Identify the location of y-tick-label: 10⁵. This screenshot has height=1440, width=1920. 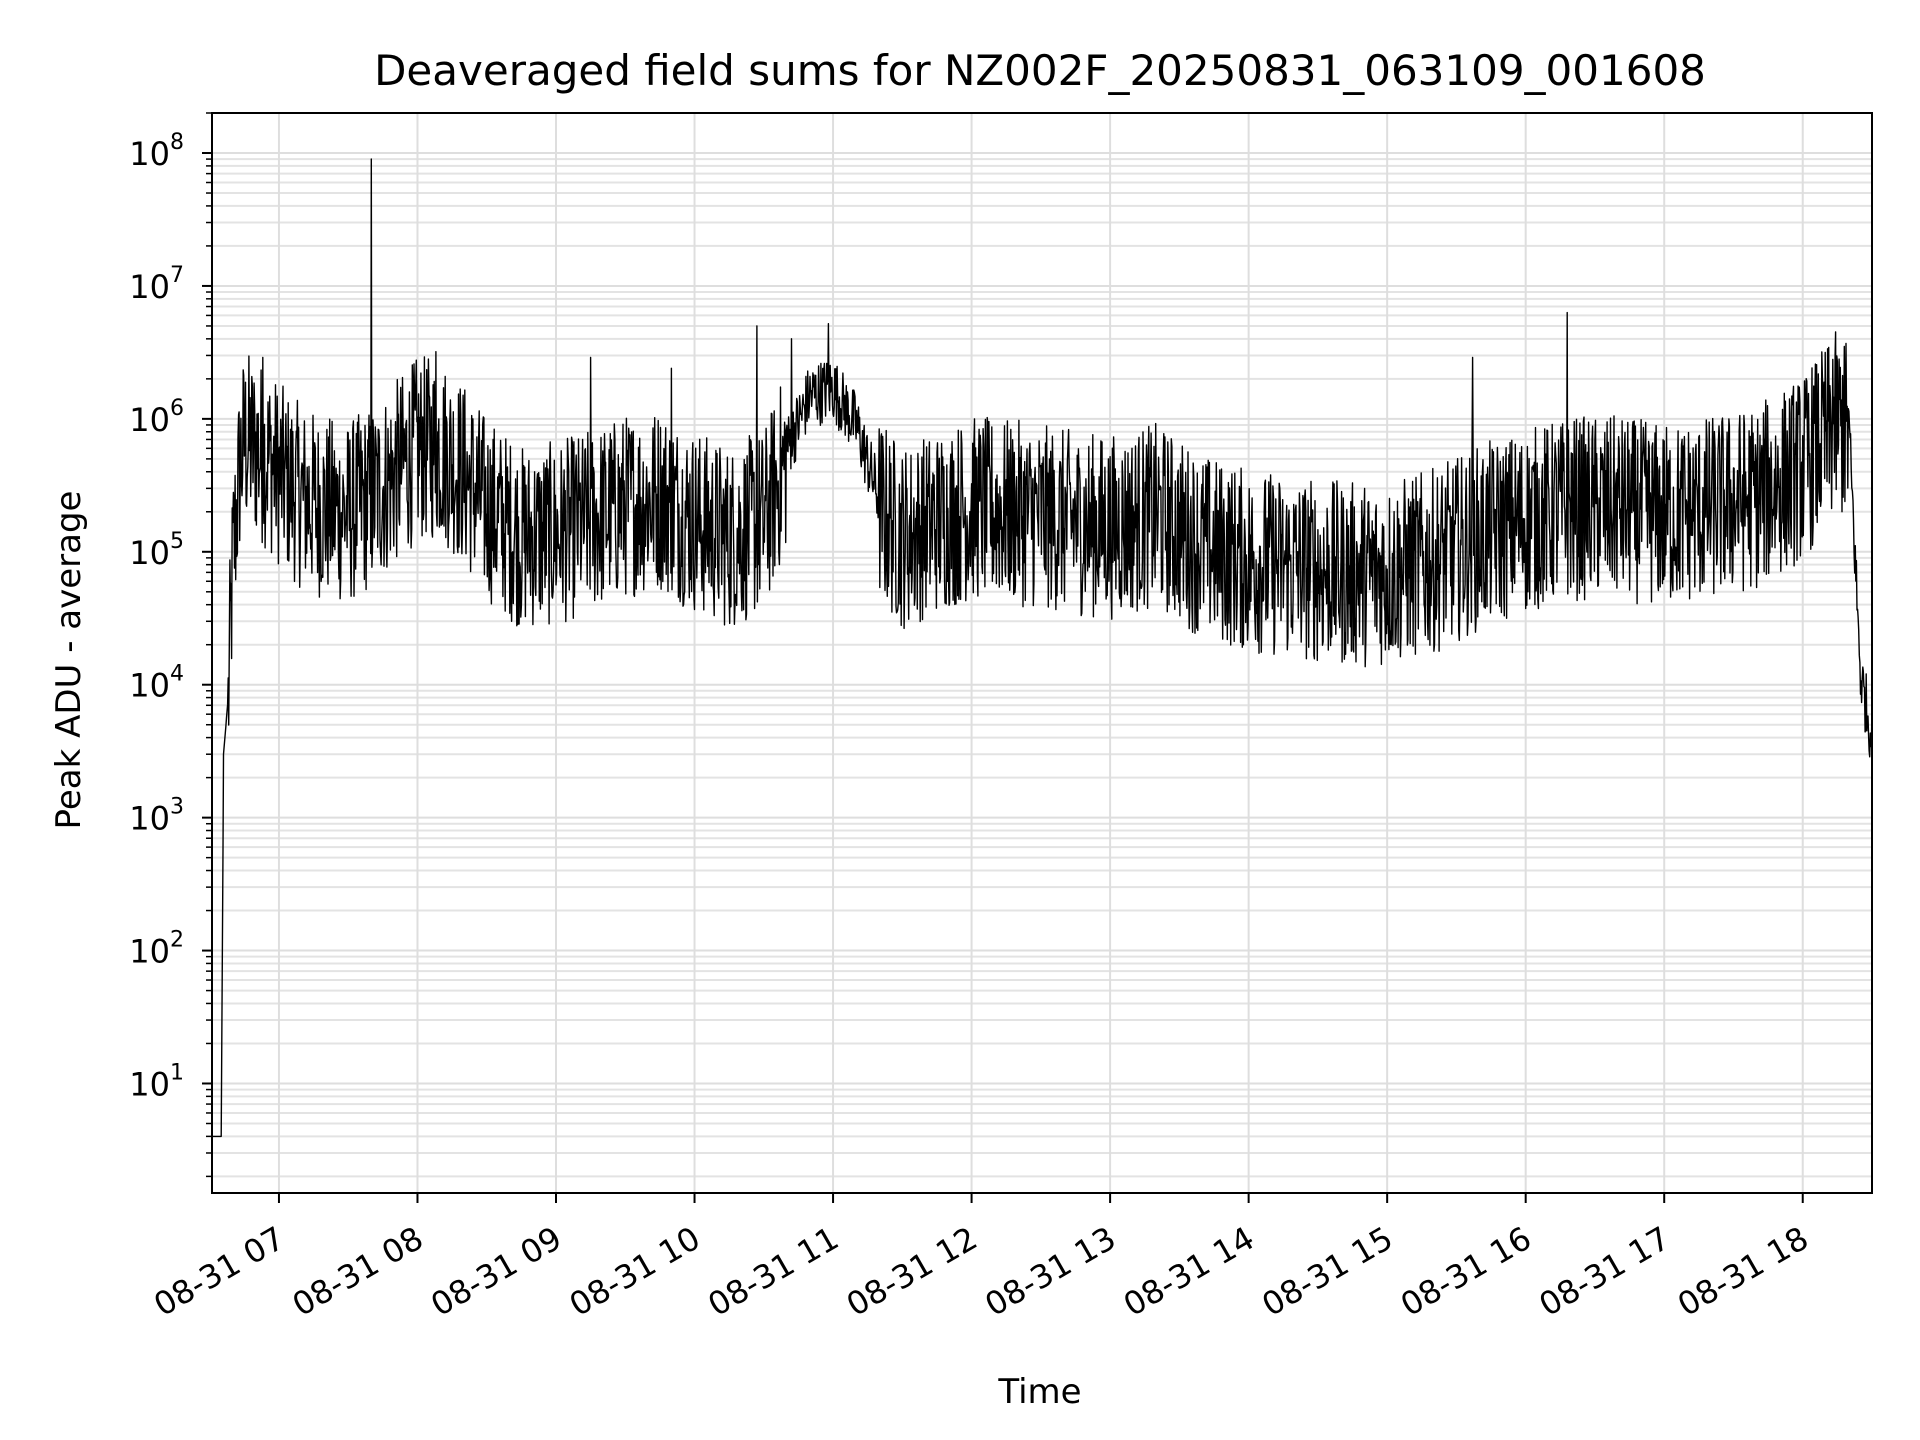
(156, 550).